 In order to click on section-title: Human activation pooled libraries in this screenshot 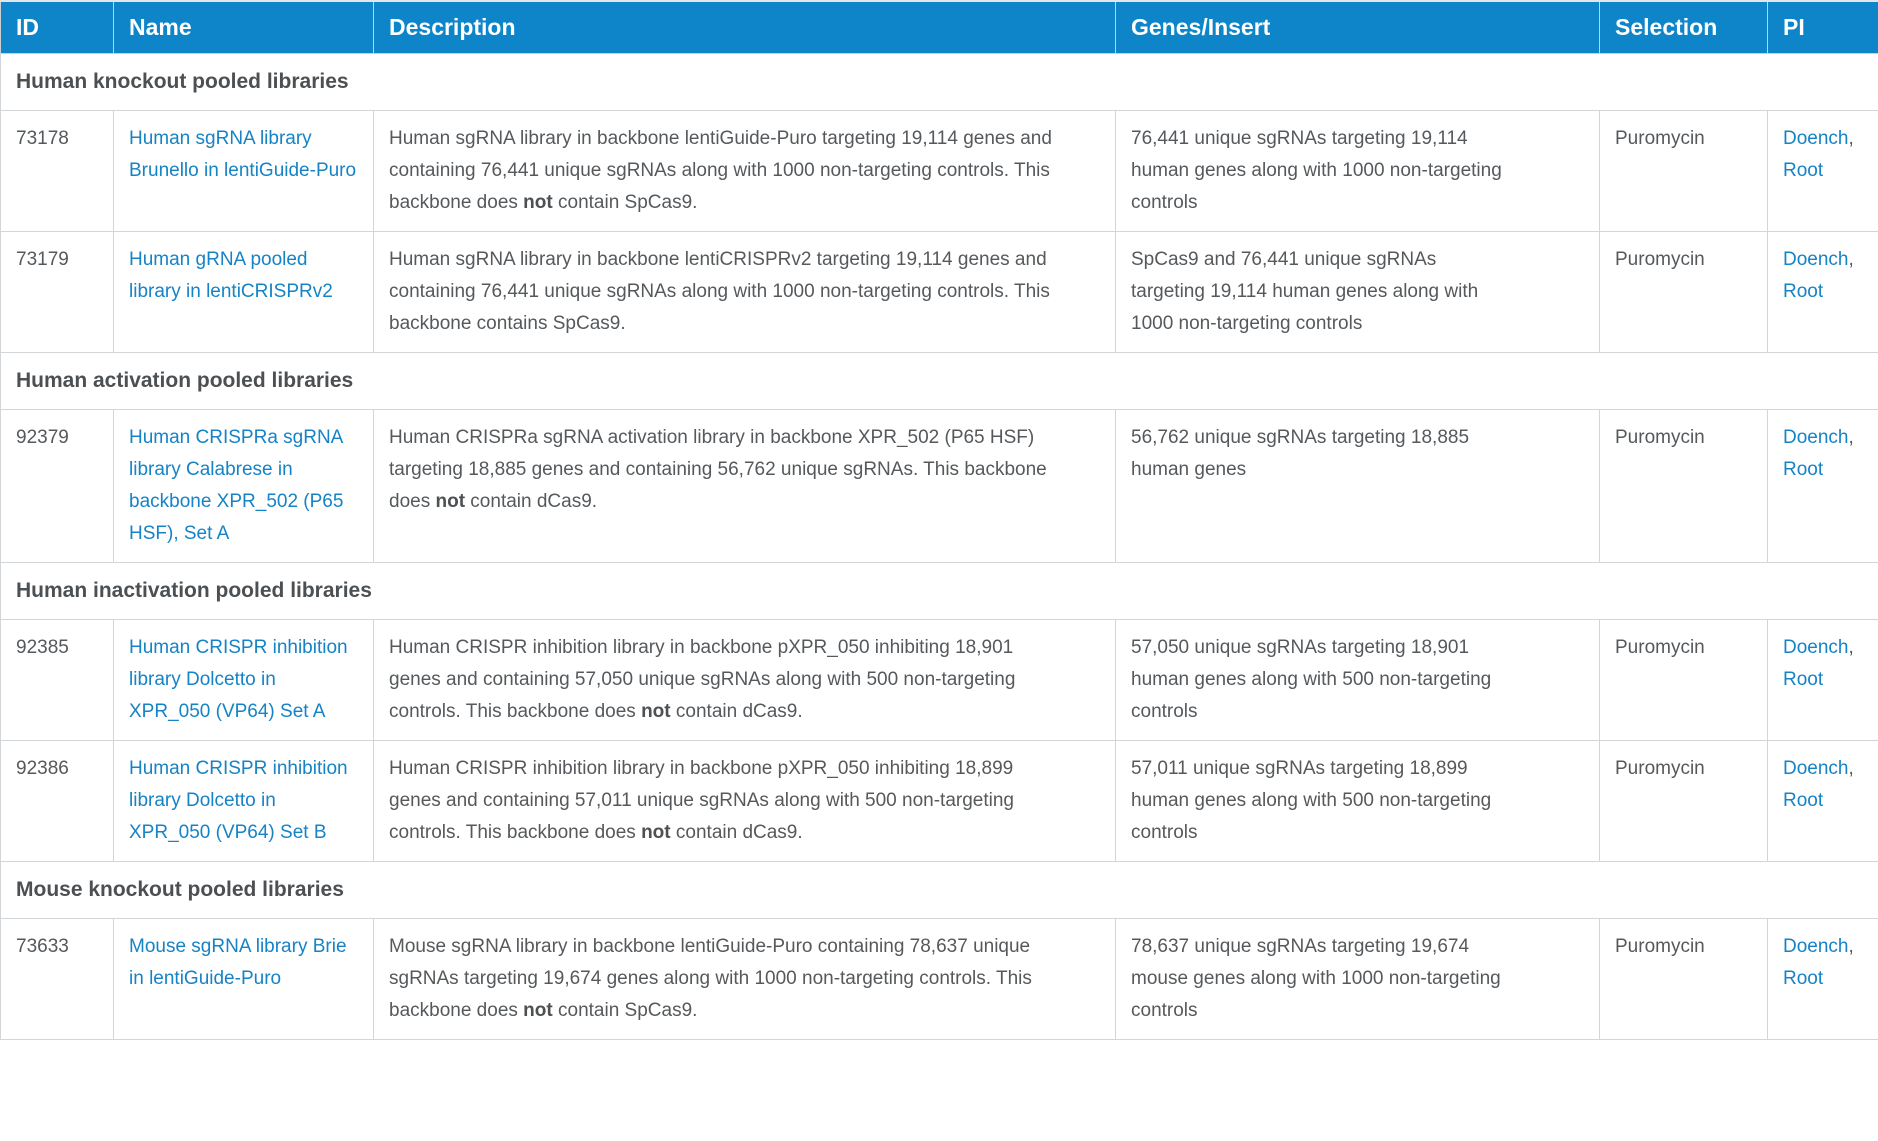, I will do `click(939, 380)`.